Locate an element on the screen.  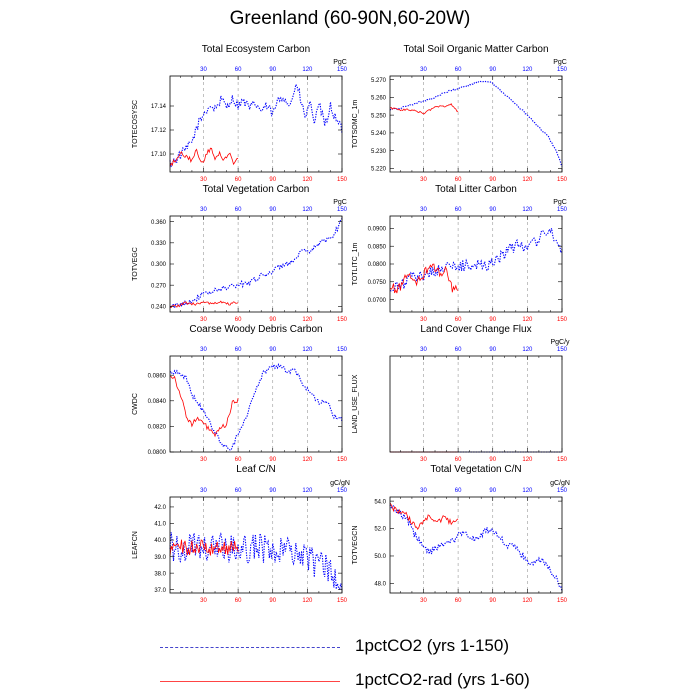
y-tick-label: 0.0700 is located at coordinates (377, 301).